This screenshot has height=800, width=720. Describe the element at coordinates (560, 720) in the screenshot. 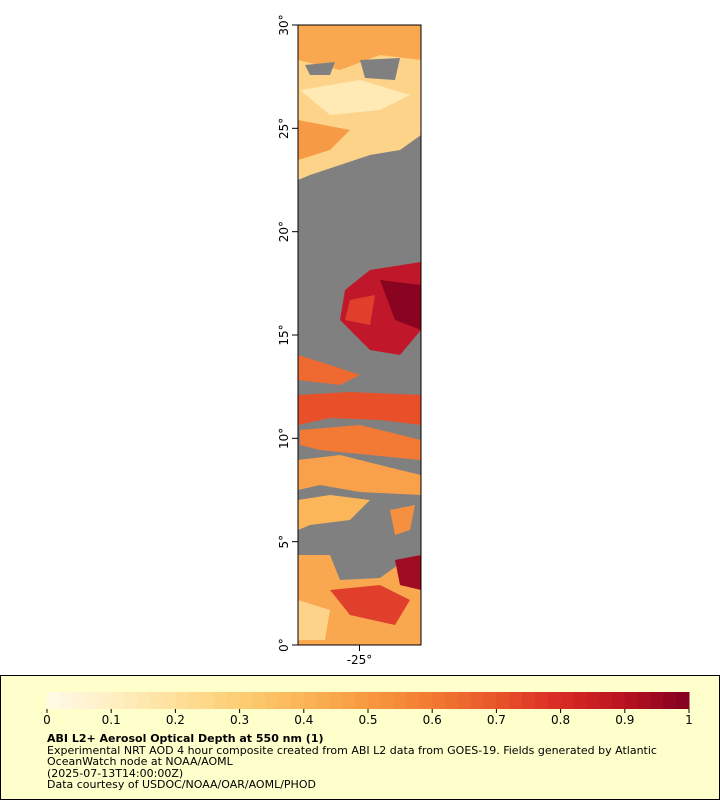

I see `colorbar-tick-label: 0.8` at that location.